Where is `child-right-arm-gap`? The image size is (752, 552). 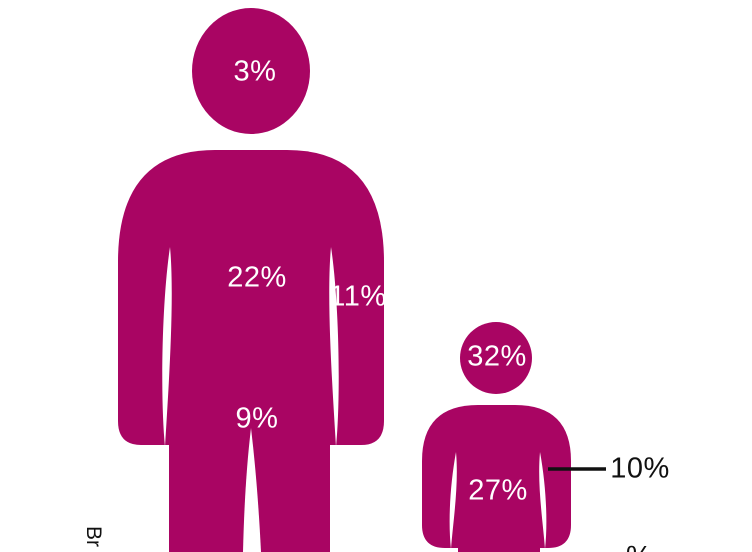
child-right-arm-gap is located at coordinates (543, 500).